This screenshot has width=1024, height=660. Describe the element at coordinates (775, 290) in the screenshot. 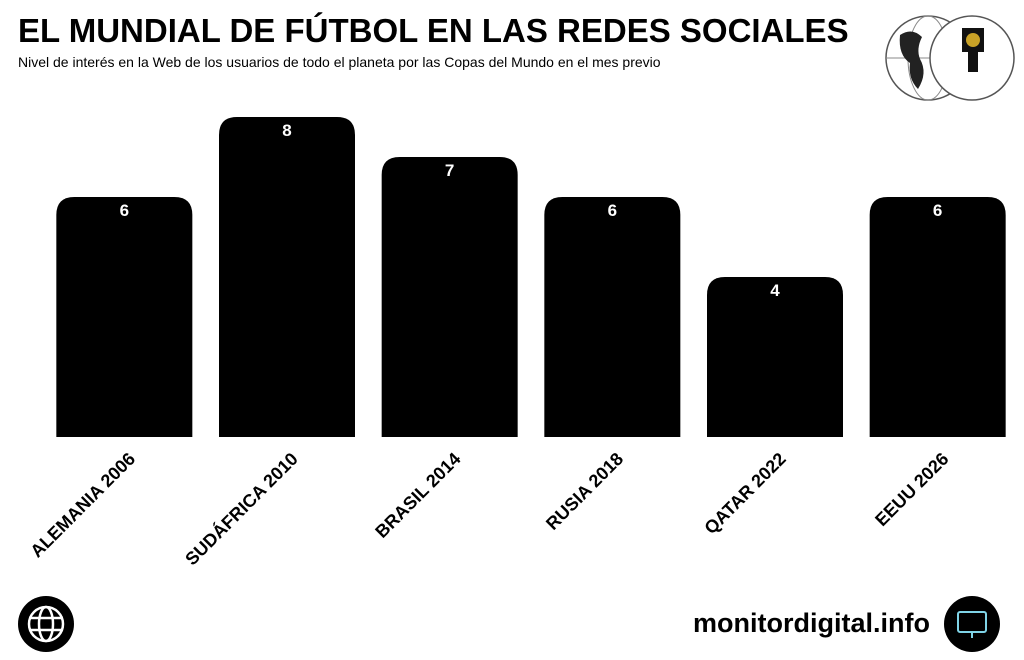

I see `value-label: 4` at that location.